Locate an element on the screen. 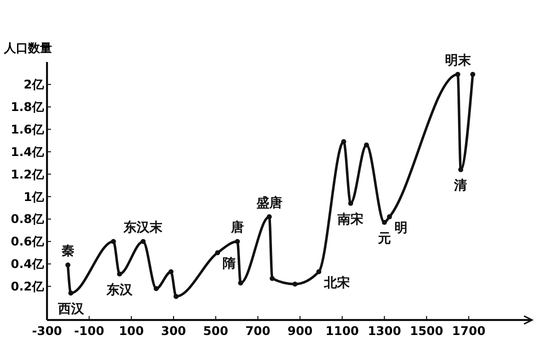 Image resolution: width=544 pixels, height=348 pixels. x-tick-label: 500 is located at coordinates (215, 331).